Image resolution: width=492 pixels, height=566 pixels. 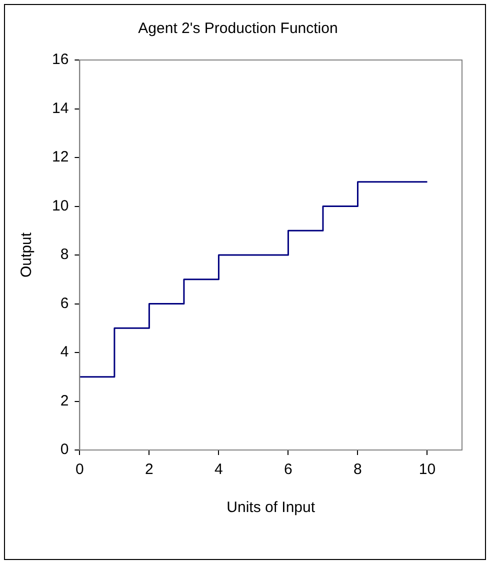 What do you see at coordinates (60, 59) in the screenshot?
I see `y-tick-label: 16` at bounding box center [60, 59].